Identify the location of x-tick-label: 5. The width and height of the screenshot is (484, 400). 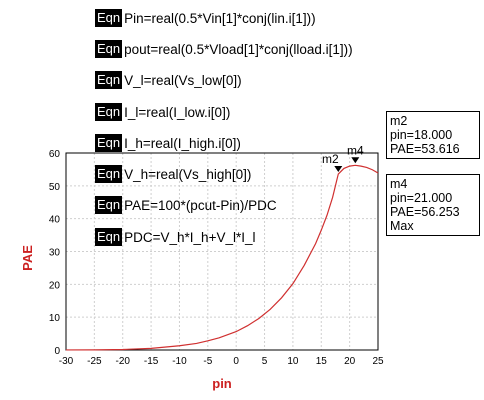
(265, 361).